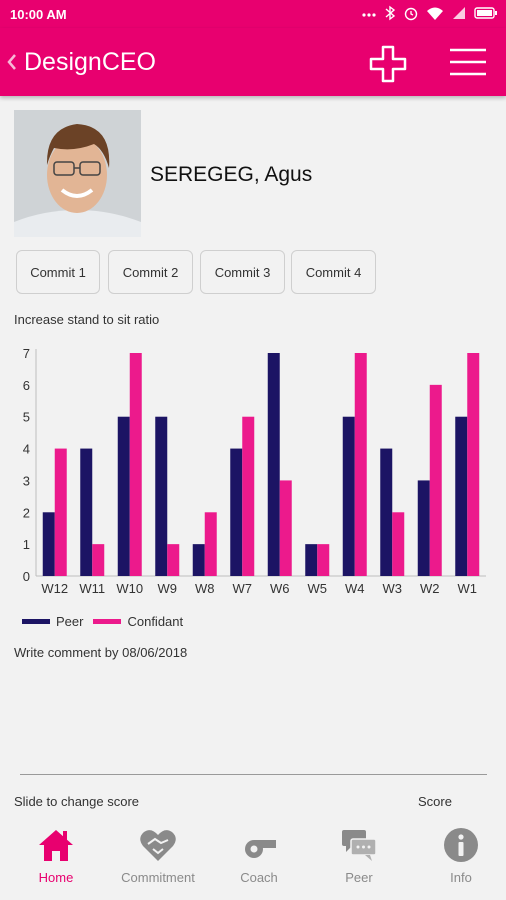 The height and width of the screenshot is (900, 506). Describe the element at coordinates (243, 588) in the screenshot. I see `x-tick-label: W7` at that location.